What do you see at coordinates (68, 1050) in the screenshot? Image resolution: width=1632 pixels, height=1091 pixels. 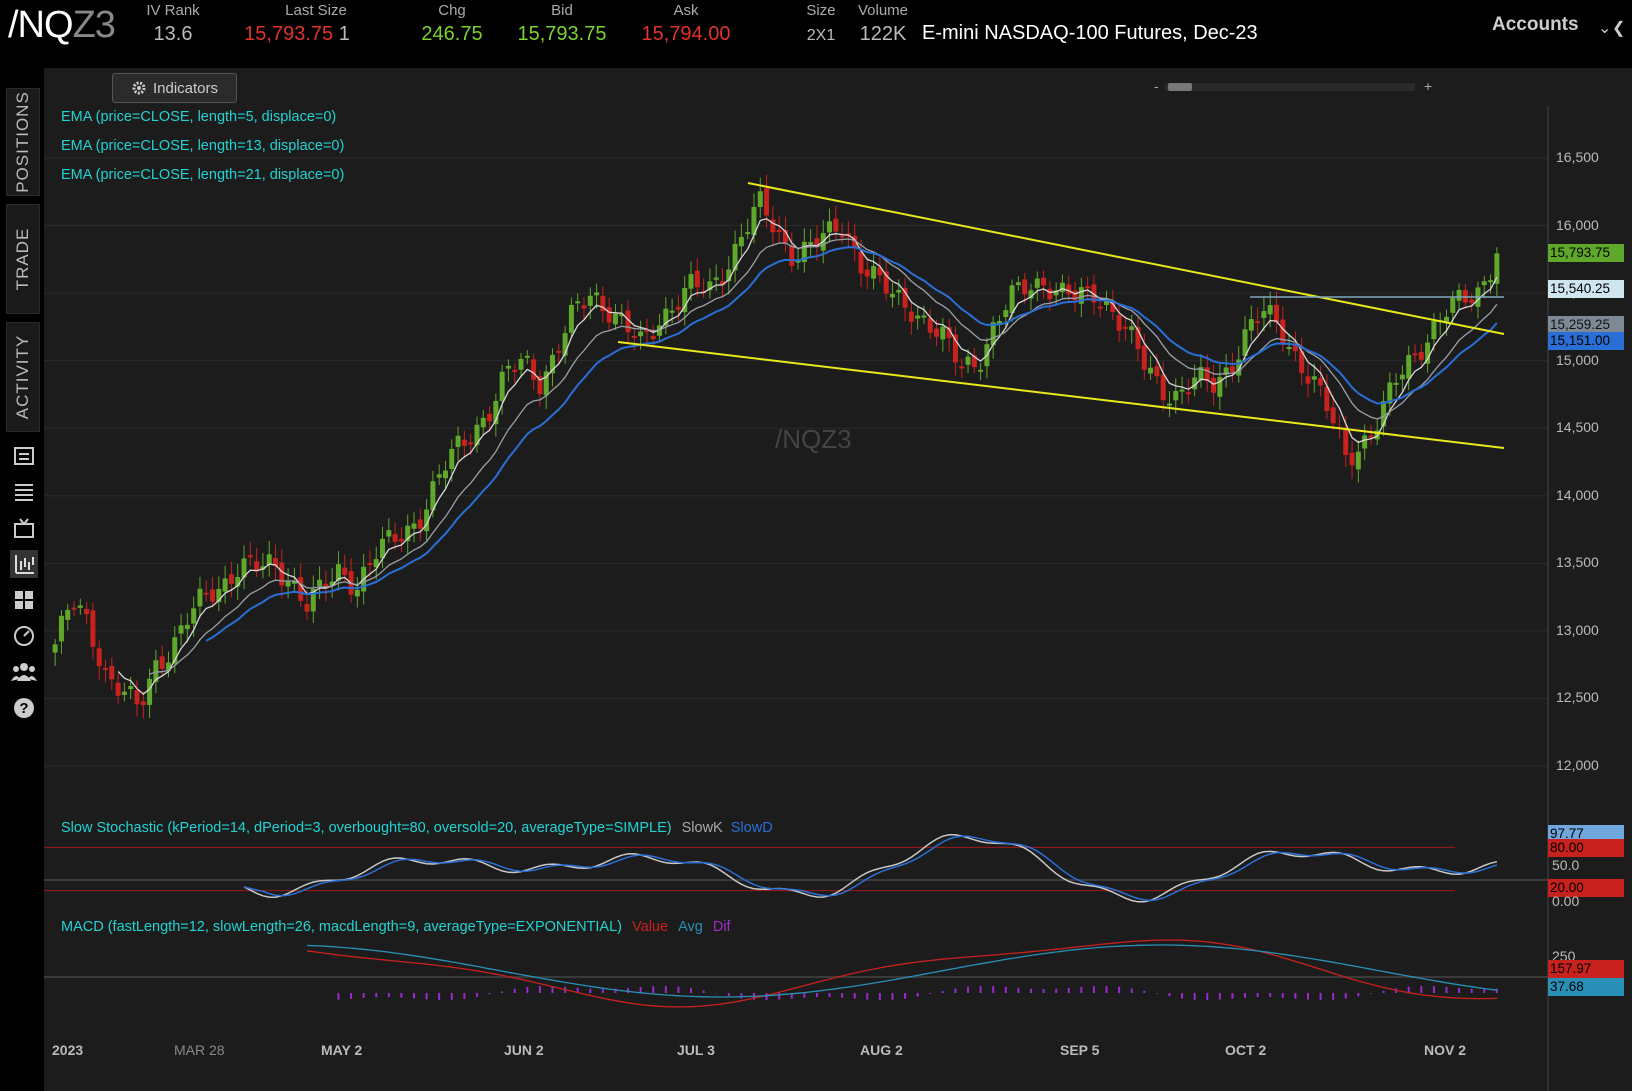 I see `x-tick-label: 2023` at bounding box center [68, 1050].